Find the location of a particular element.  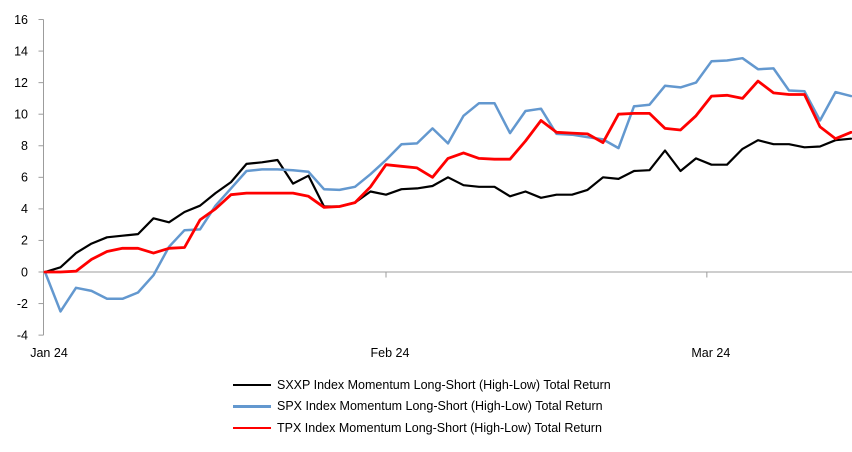

x-axis-tick-label: Jan 24 is located at coordinates (49, 353).